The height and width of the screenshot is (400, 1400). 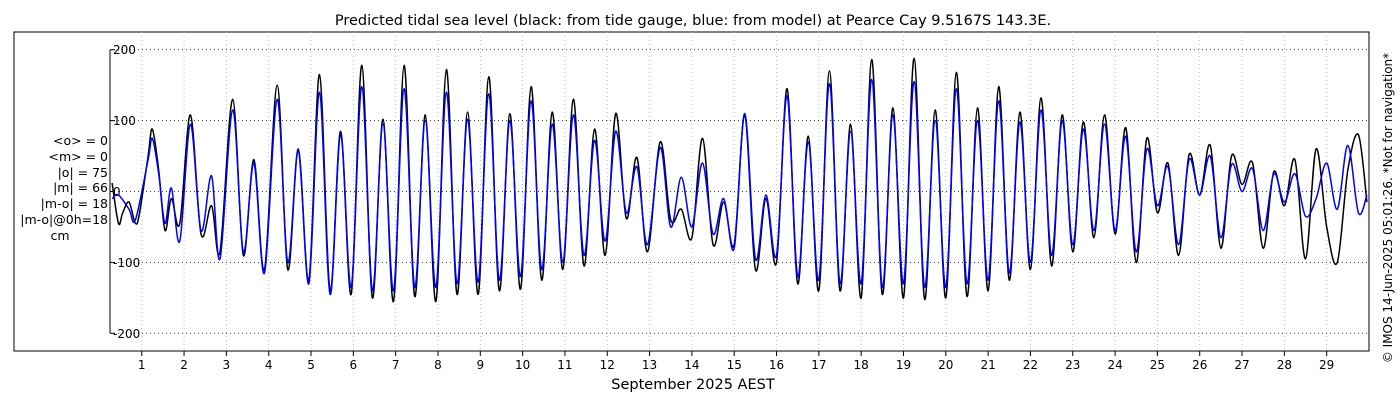 What do you see at coordinates (74, 204) in the screenshot?
I see `stat-abs-diff: |m-o| = 18` at bounding box center [74, 204].